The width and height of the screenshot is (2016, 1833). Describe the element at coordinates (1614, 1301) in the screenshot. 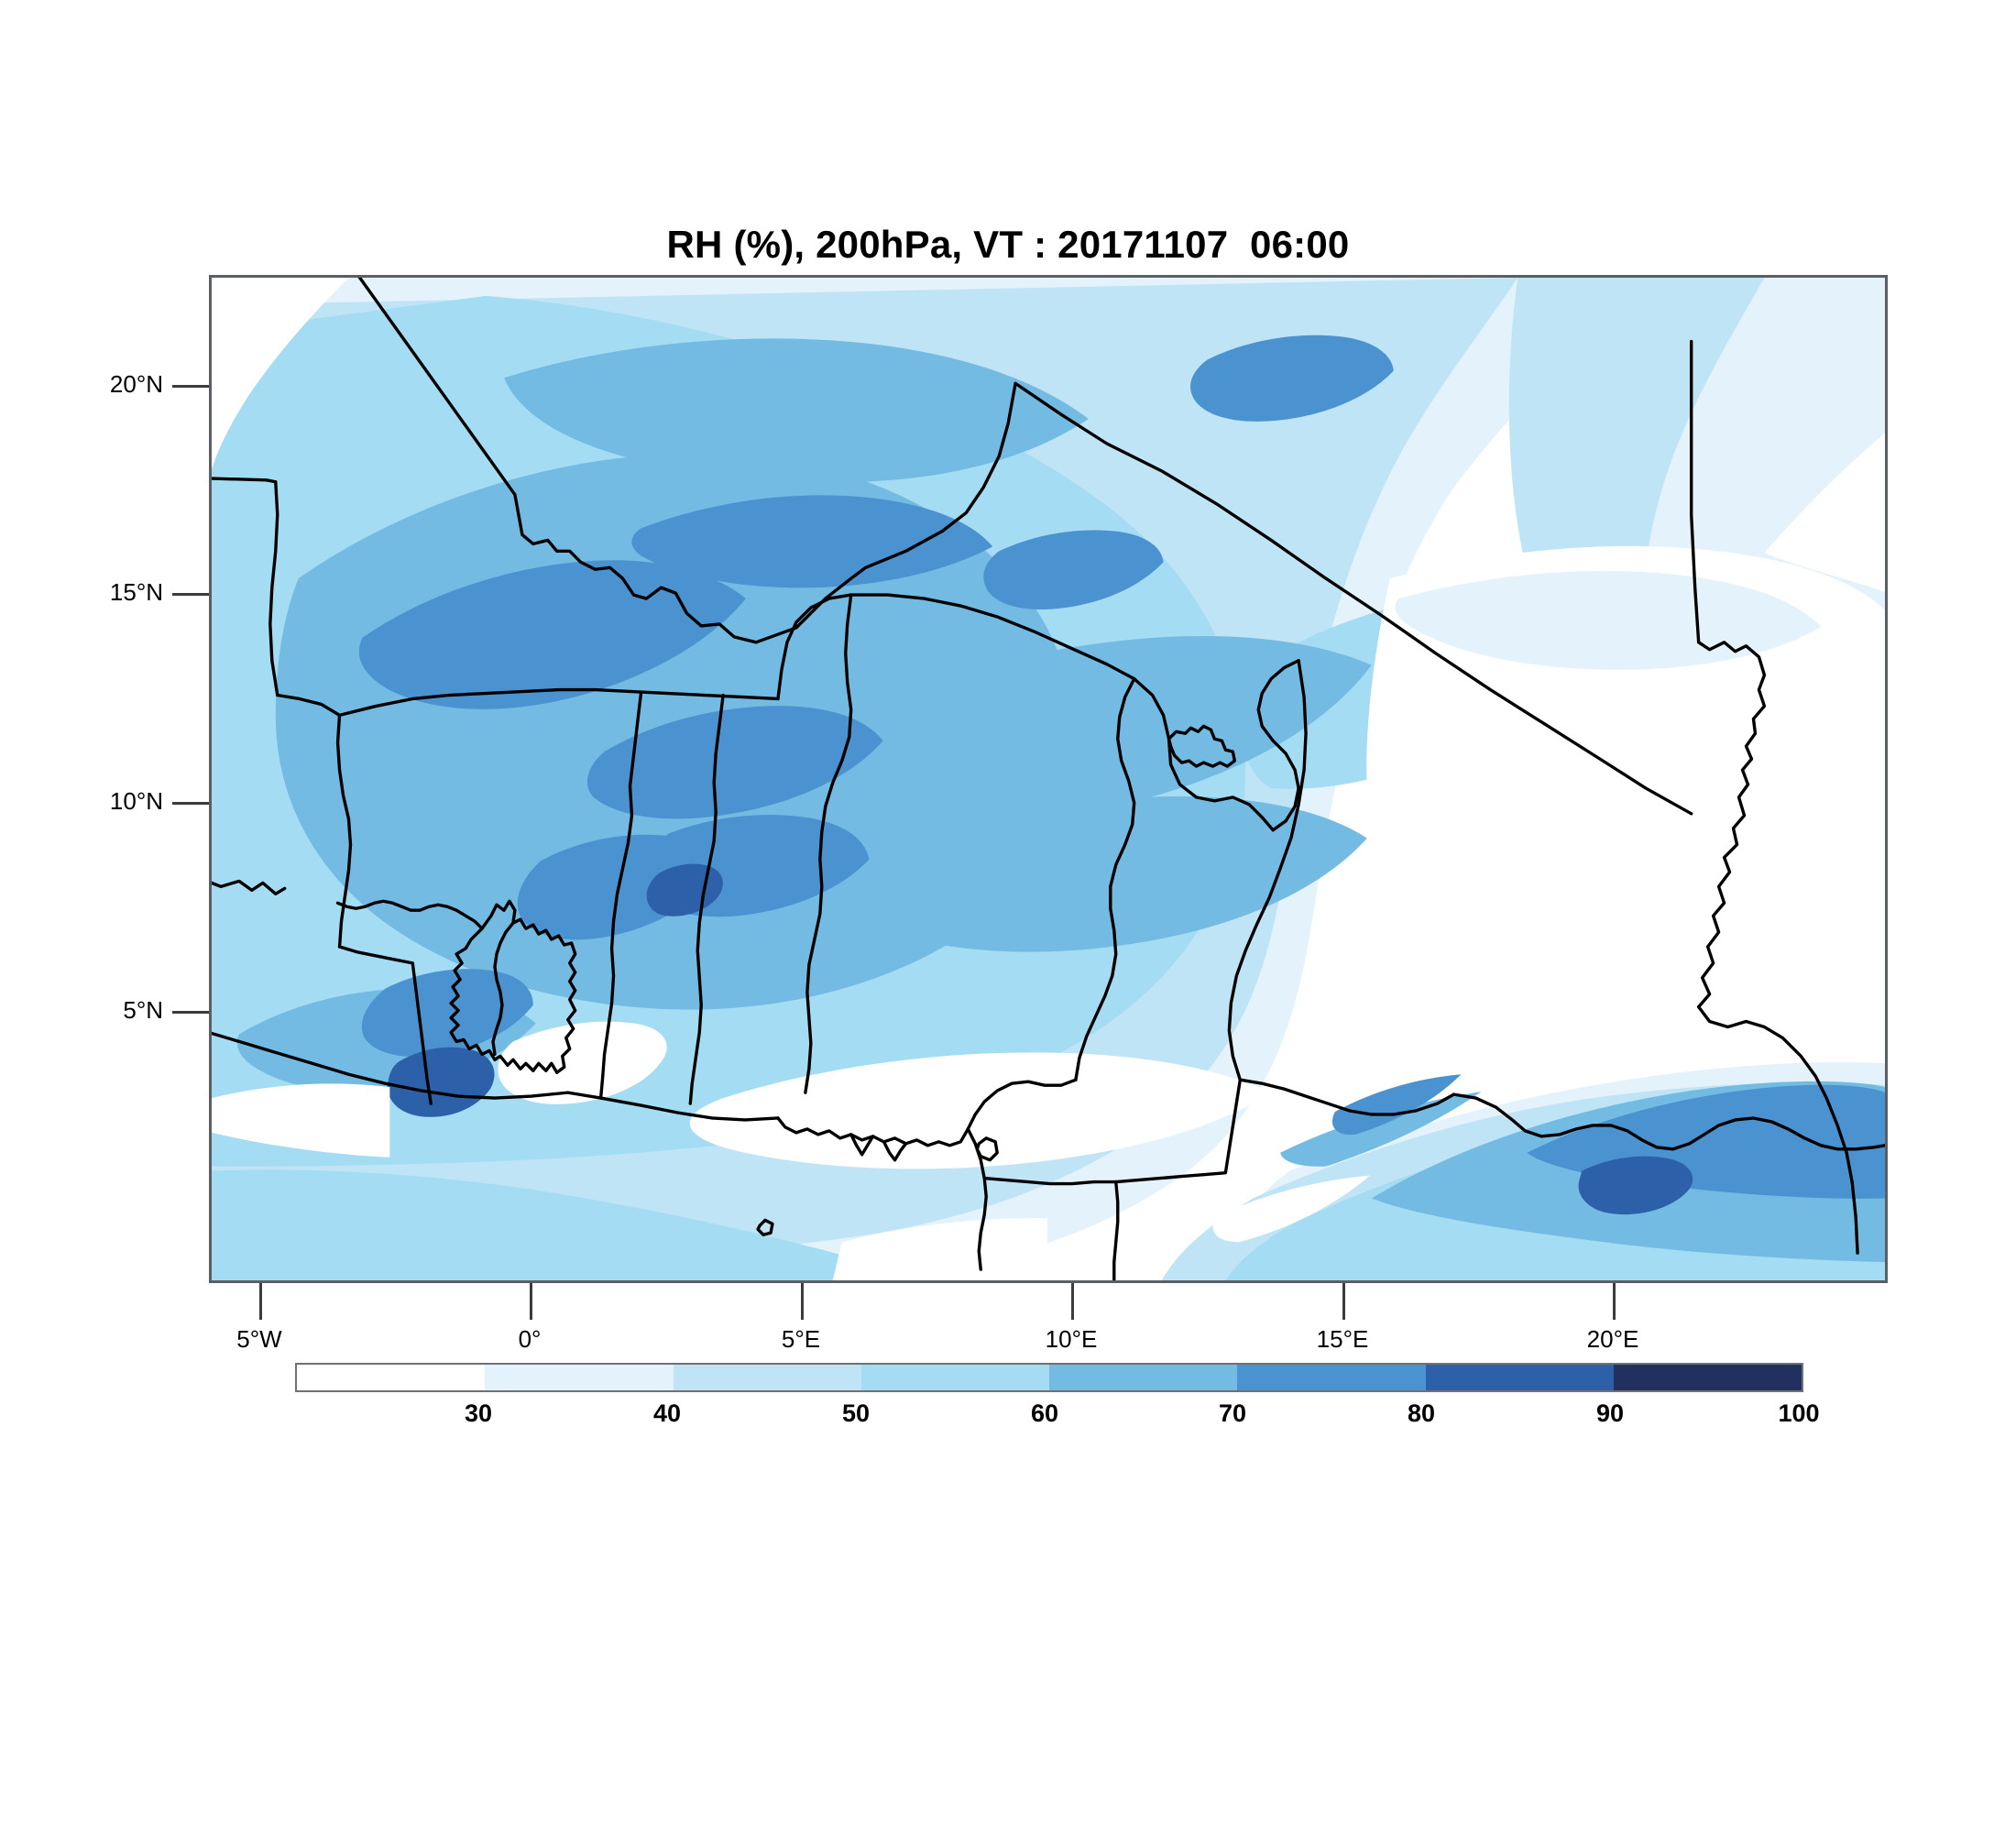

I see `x-tick-20E` at that location.